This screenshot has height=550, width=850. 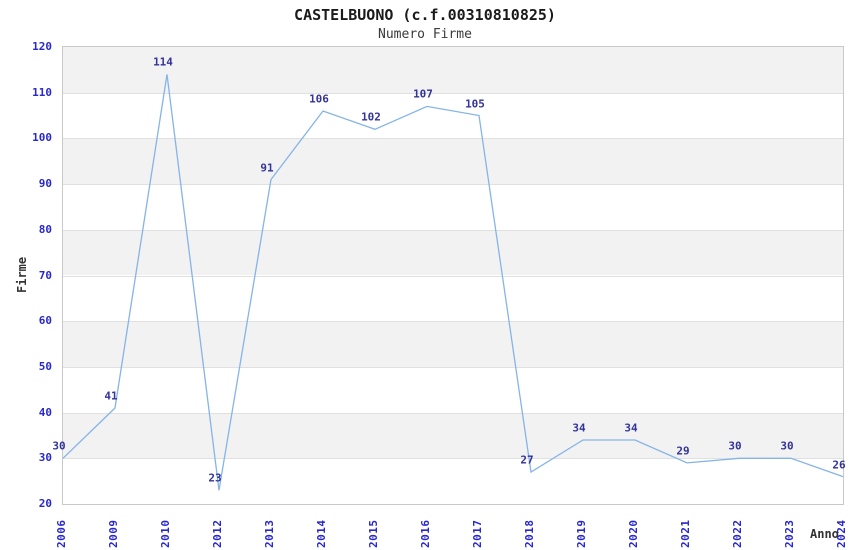 I want to click on x-tick-label: 2009, so click(x=113, y=534).